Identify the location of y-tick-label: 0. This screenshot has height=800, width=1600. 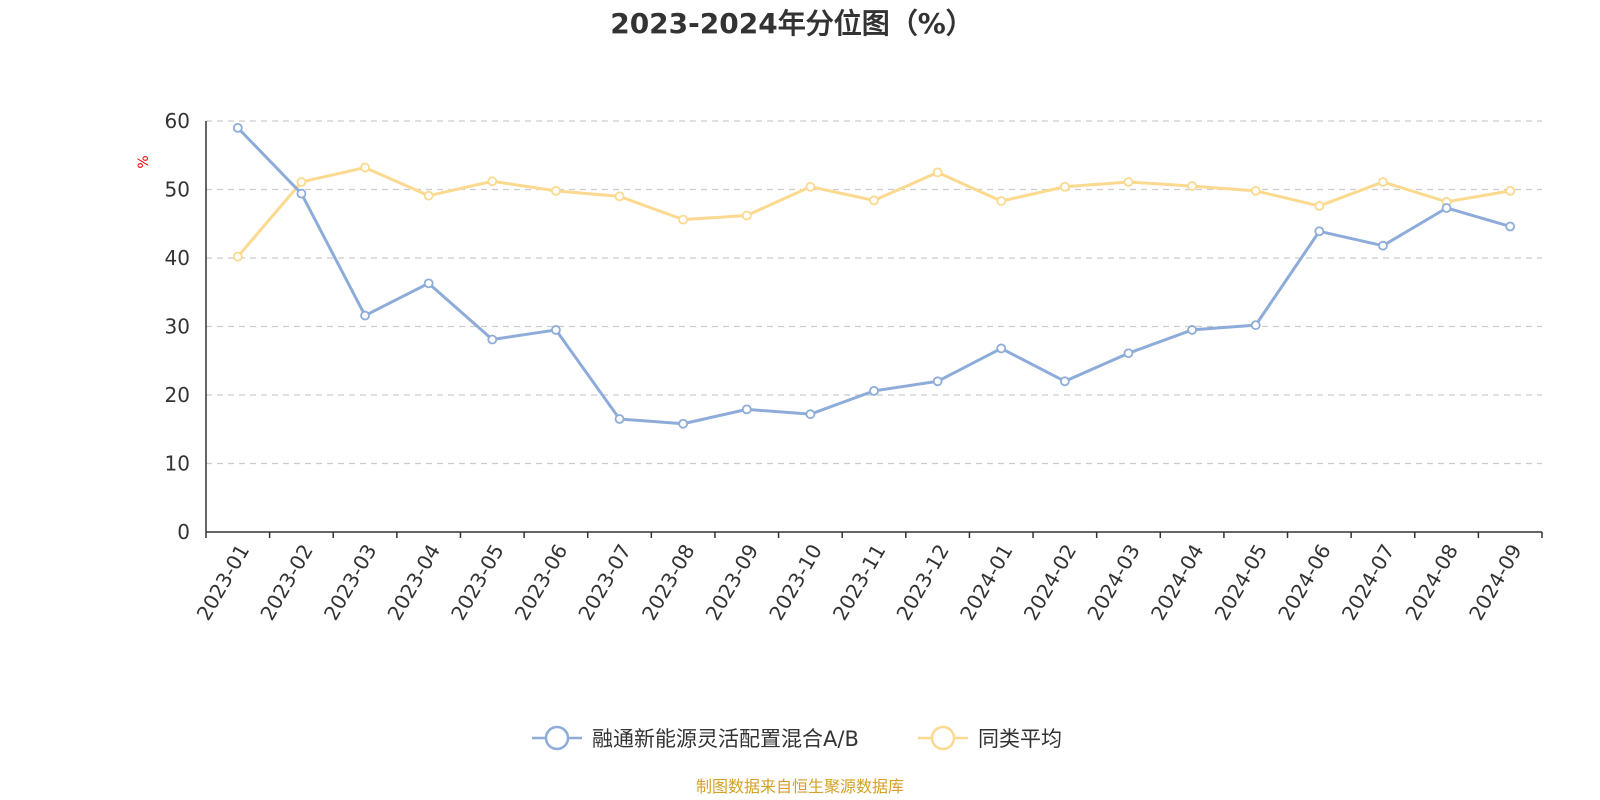
(183, 532).